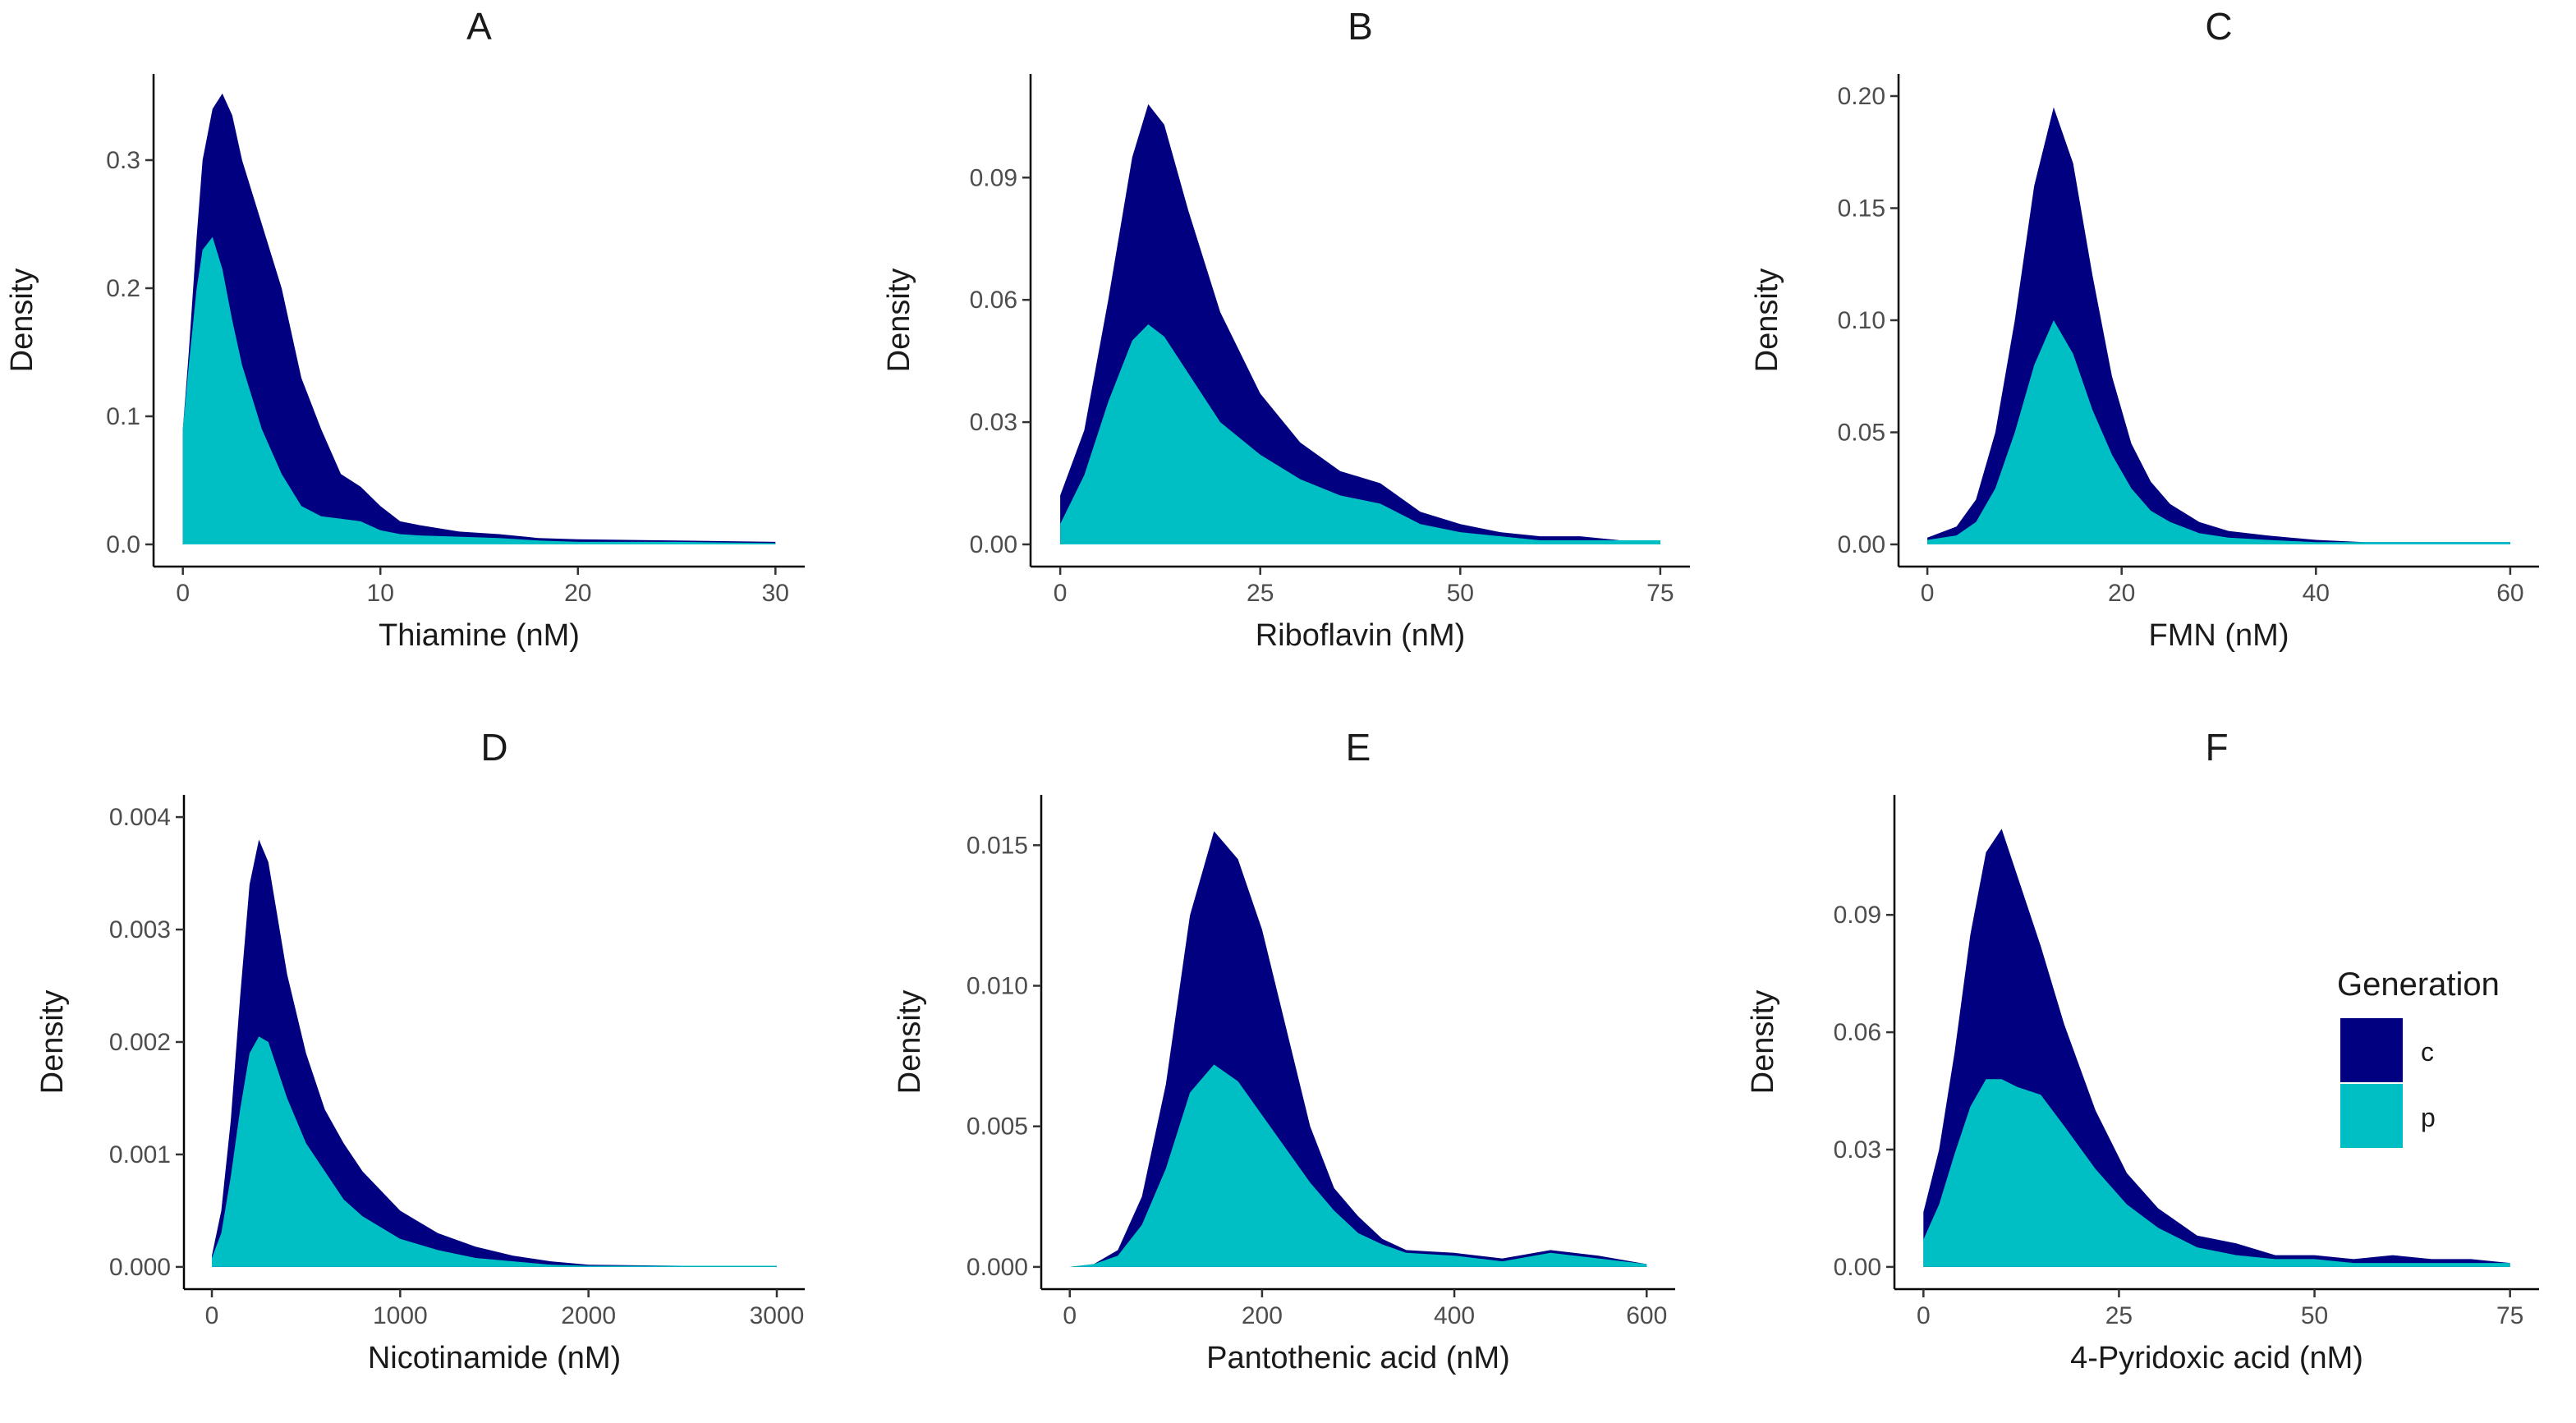  I want to click on y-tick-label: 0.0, so click(123, 545).